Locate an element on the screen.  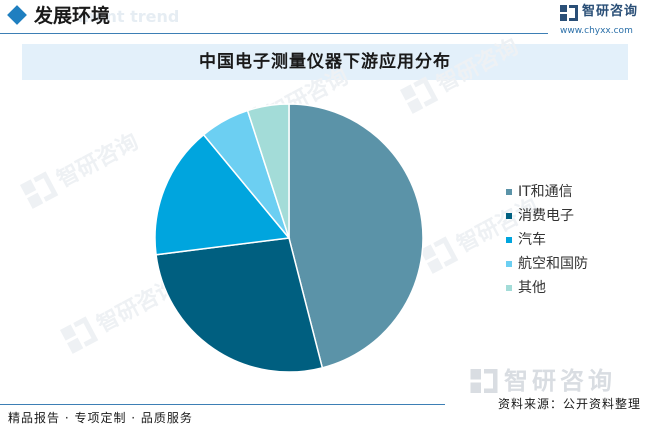
legend-item-1: 消费电子 is located at coordinates (576, 216).